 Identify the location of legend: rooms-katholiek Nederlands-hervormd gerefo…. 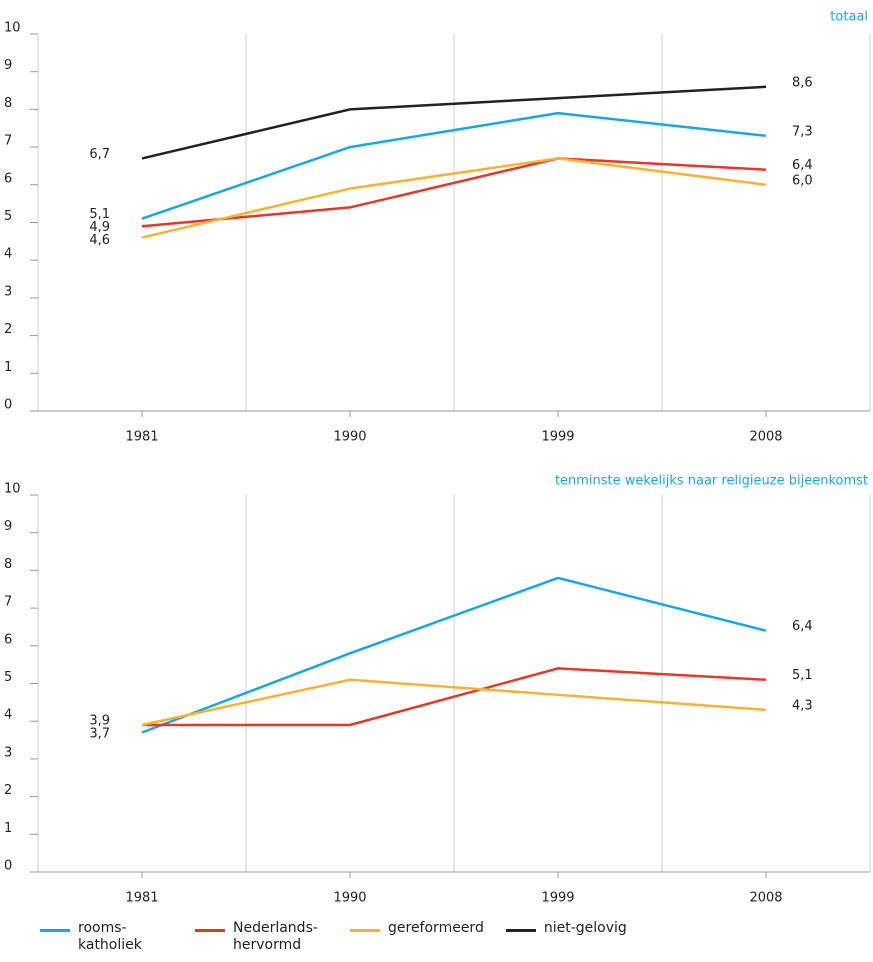
(344, 937).